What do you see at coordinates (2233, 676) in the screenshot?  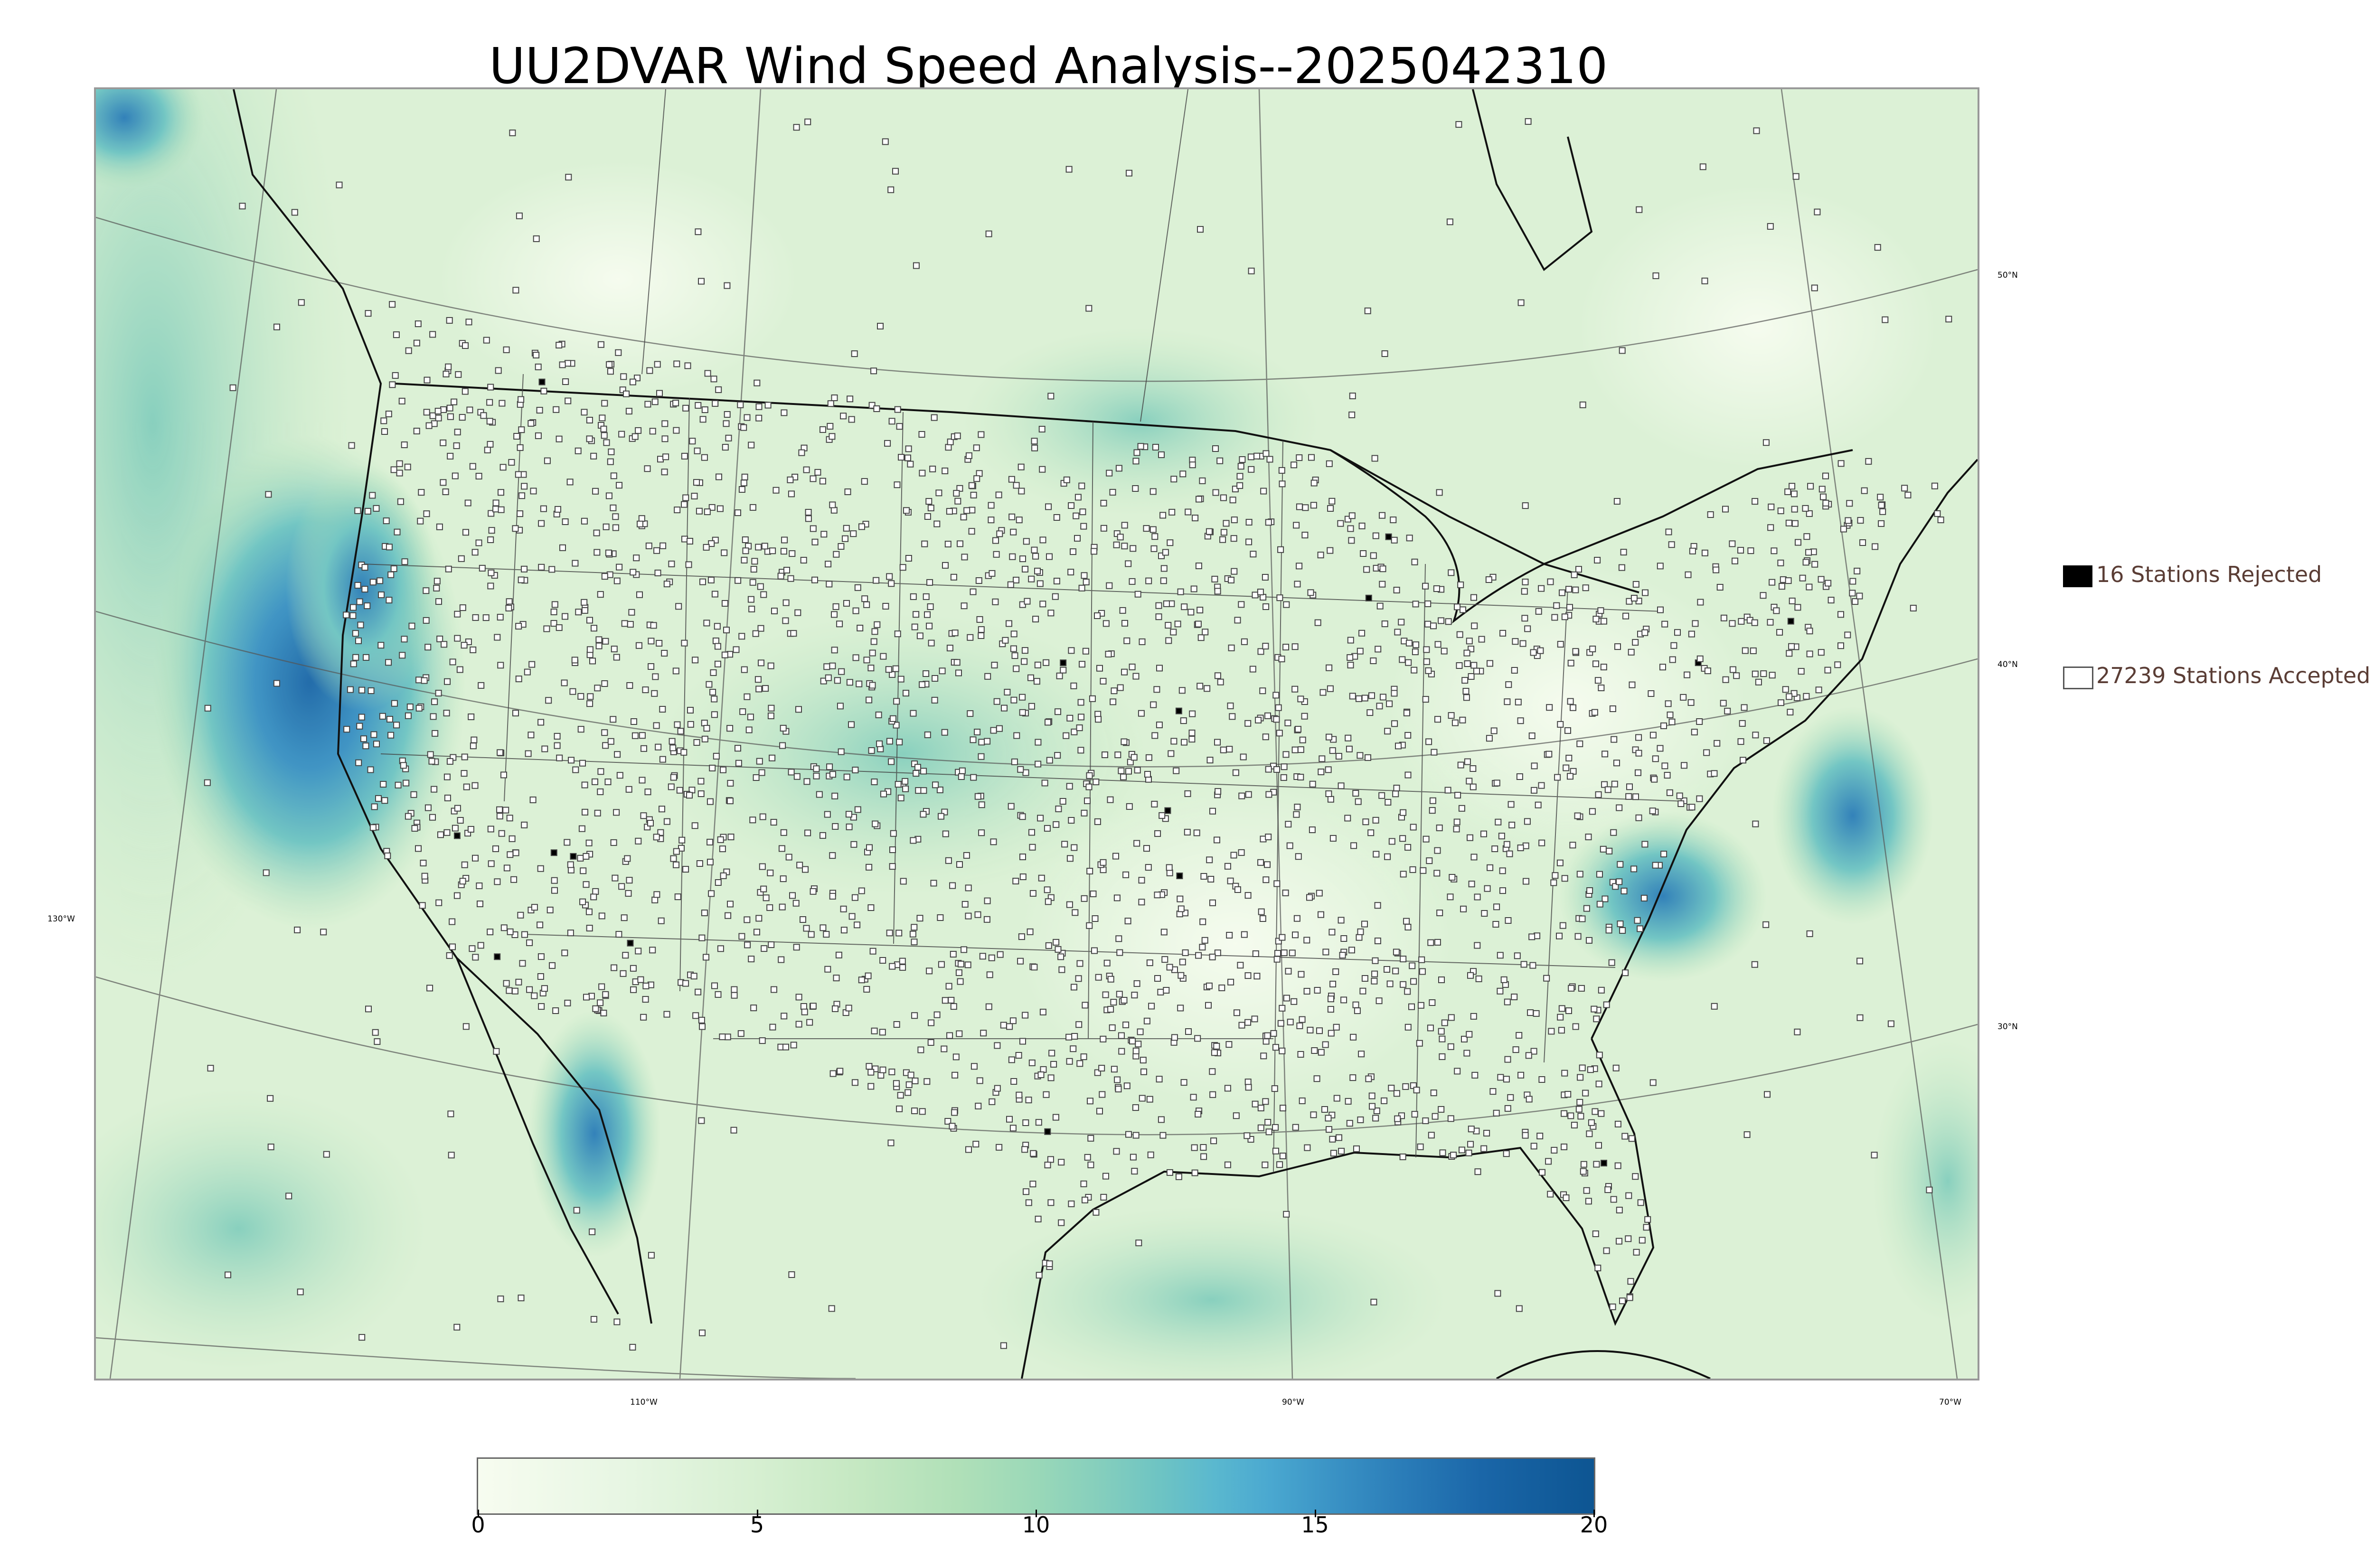 I see `accepted-label: 27239 Stations Accepted` at bounding box center [2233, 676].